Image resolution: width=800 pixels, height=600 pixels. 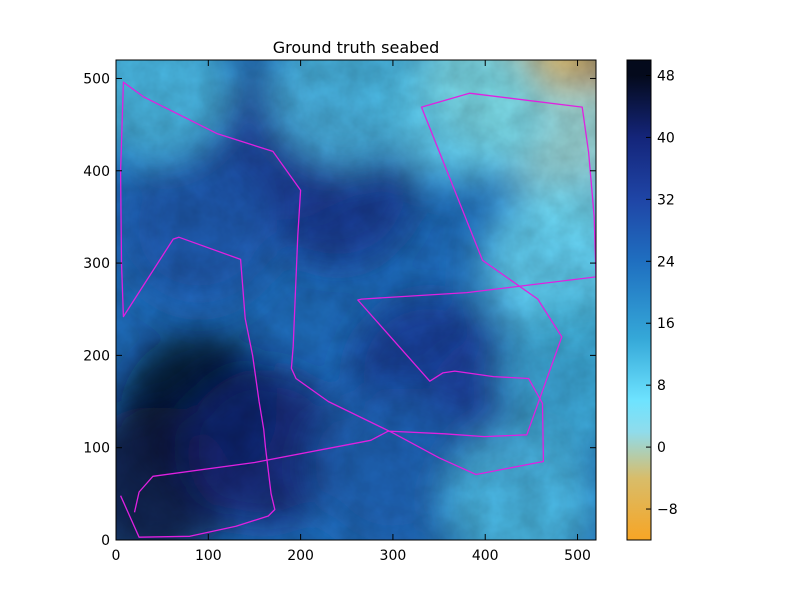 What do you see at coordinates (577, 556) in the screenshot?
I see `x-tick-label: 500` at bounding box center [577, 556].